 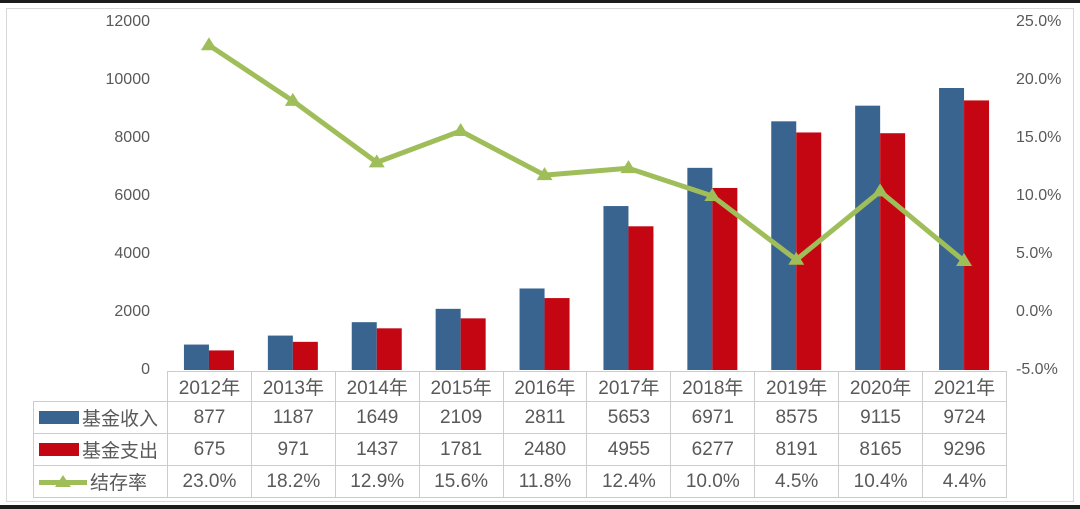 What do you see at coordinates (132, 195) in the screenshot?
I see `left-axis-tick-label: 6000` at bounding box center [132, 195].